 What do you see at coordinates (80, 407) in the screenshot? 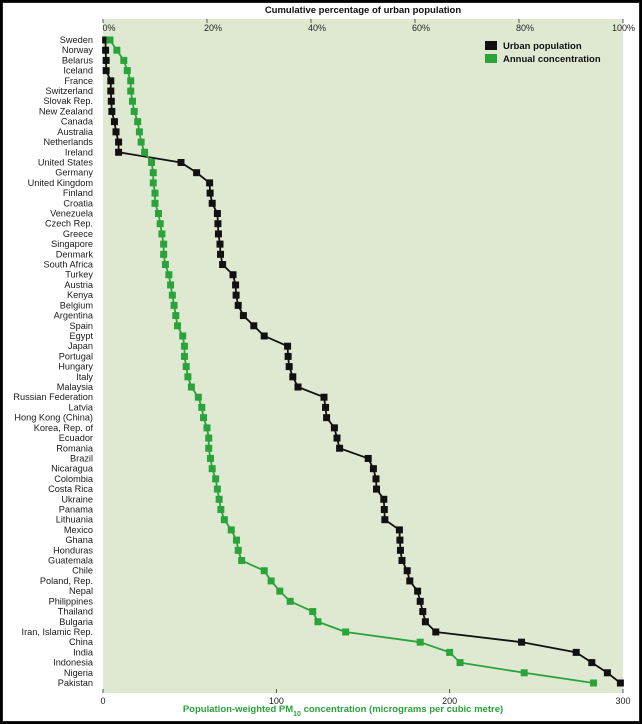
I see `country-label: Latvia` at bounding box center [80, 407].